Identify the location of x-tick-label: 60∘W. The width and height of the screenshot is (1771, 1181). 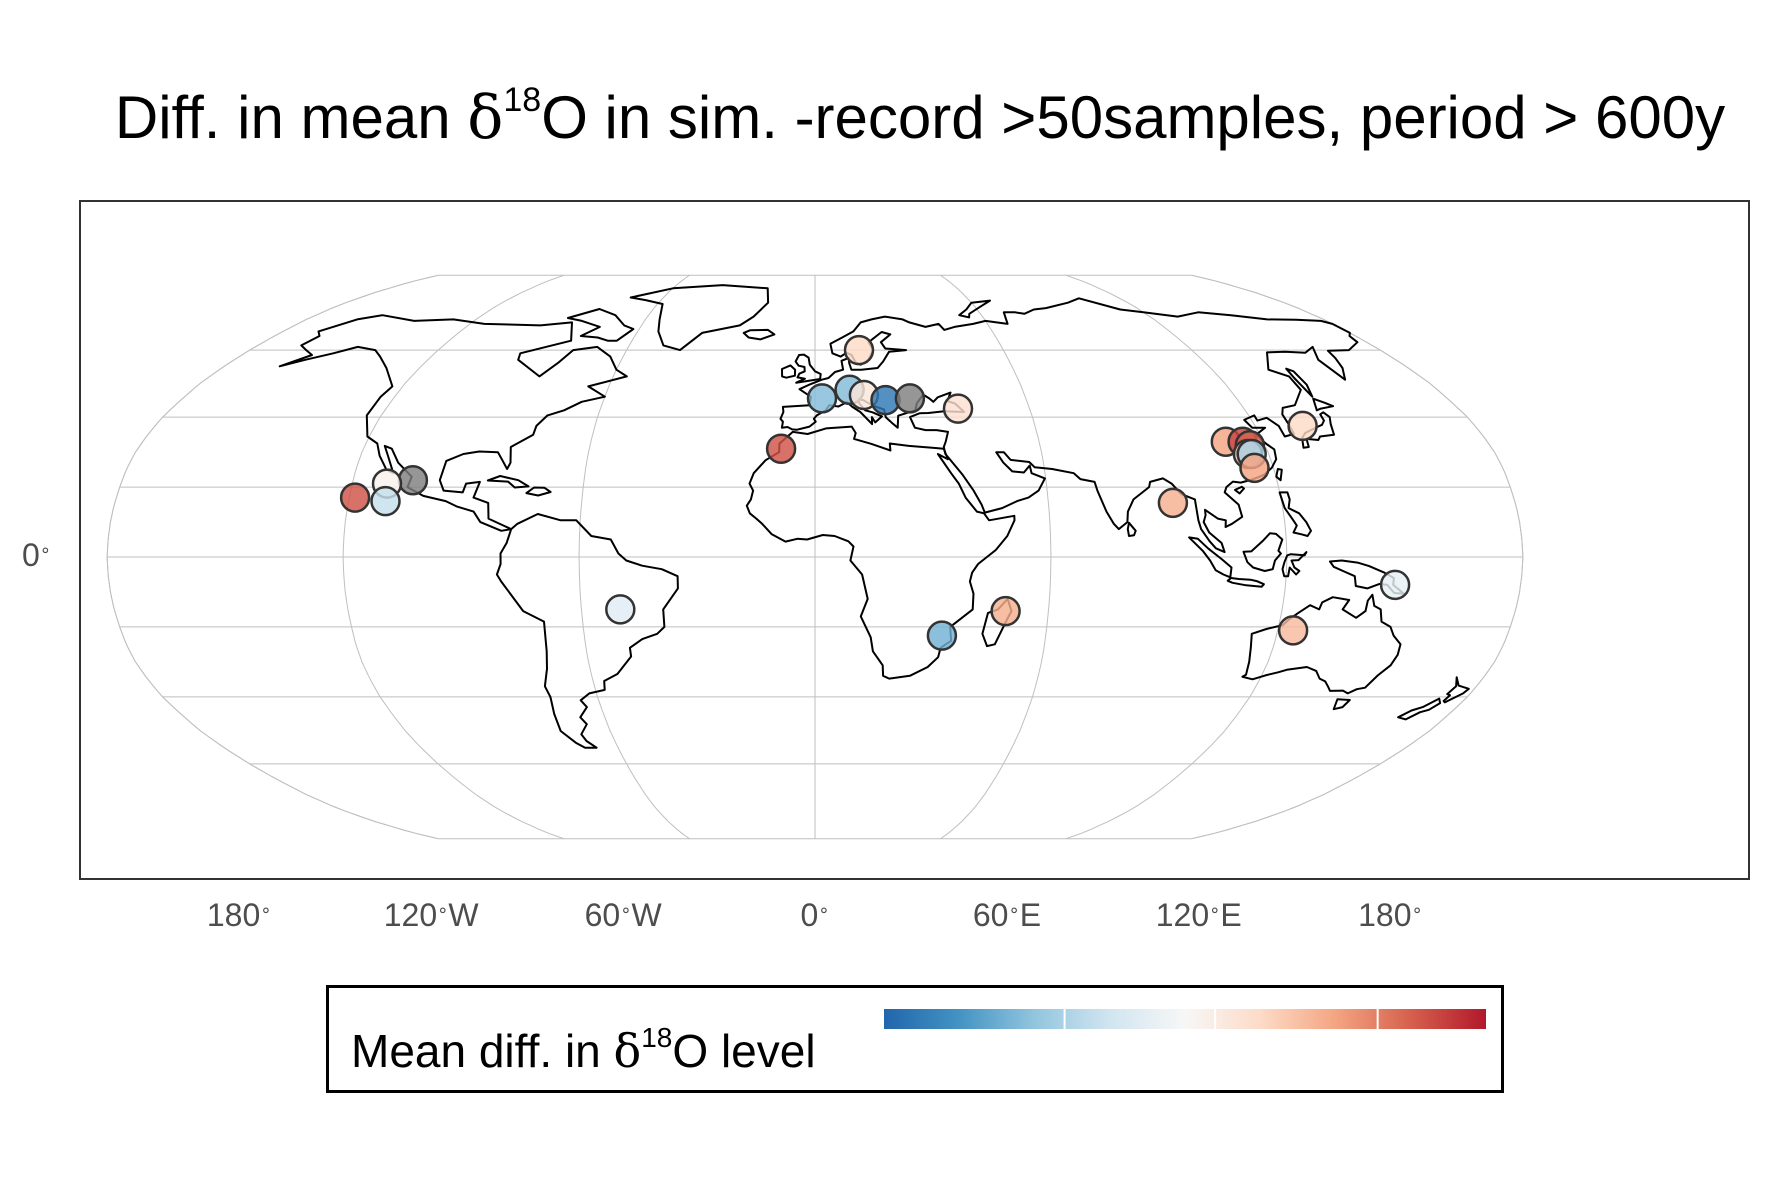
(623, 915).